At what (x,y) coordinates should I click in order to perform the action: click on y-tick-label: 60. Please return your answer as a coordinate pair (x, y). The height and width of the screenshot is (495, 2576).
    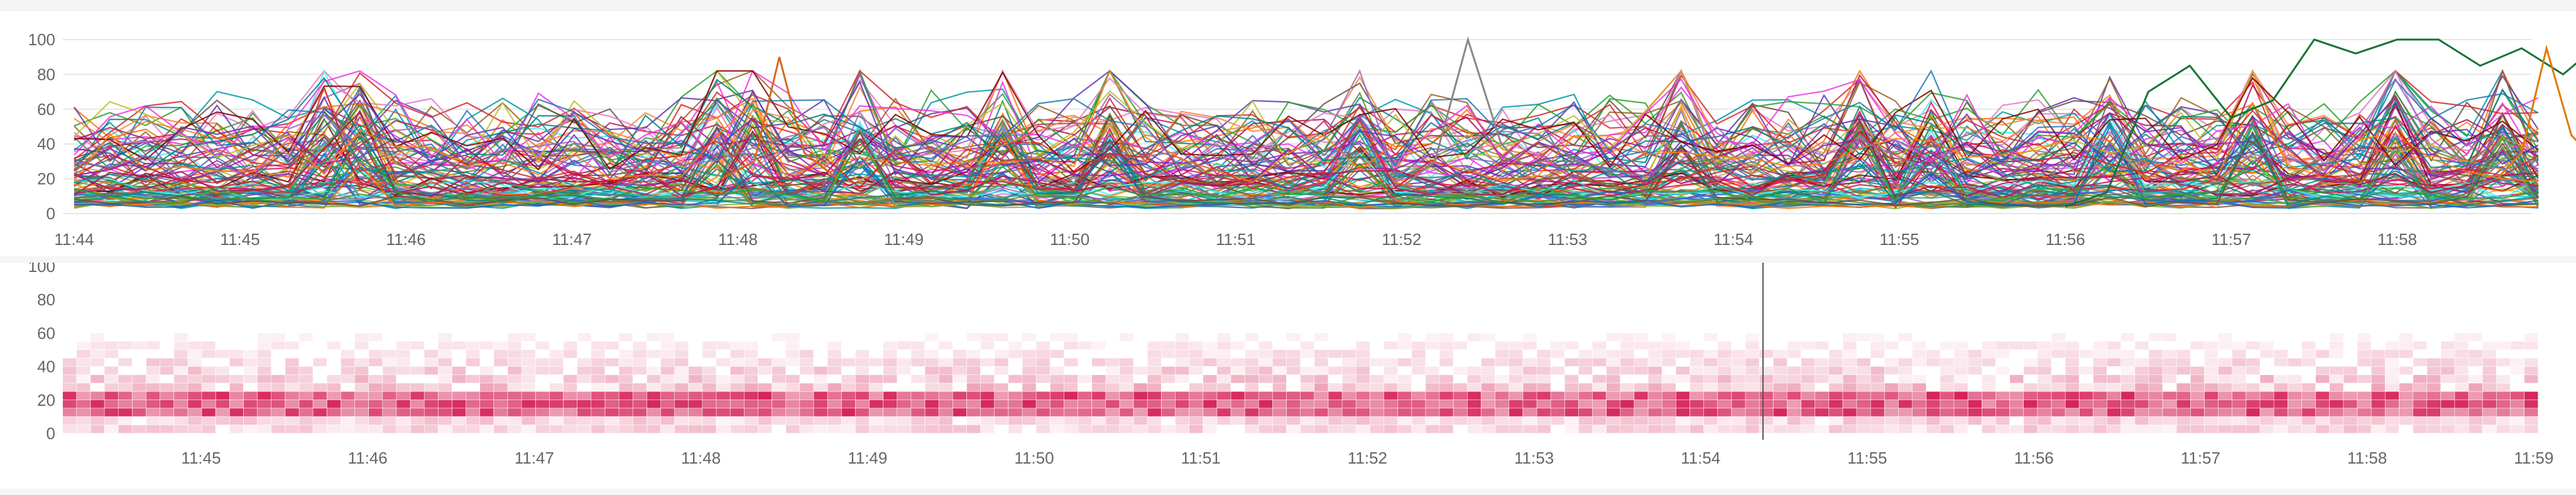
    Looking at the image, I should click on (46, 109).